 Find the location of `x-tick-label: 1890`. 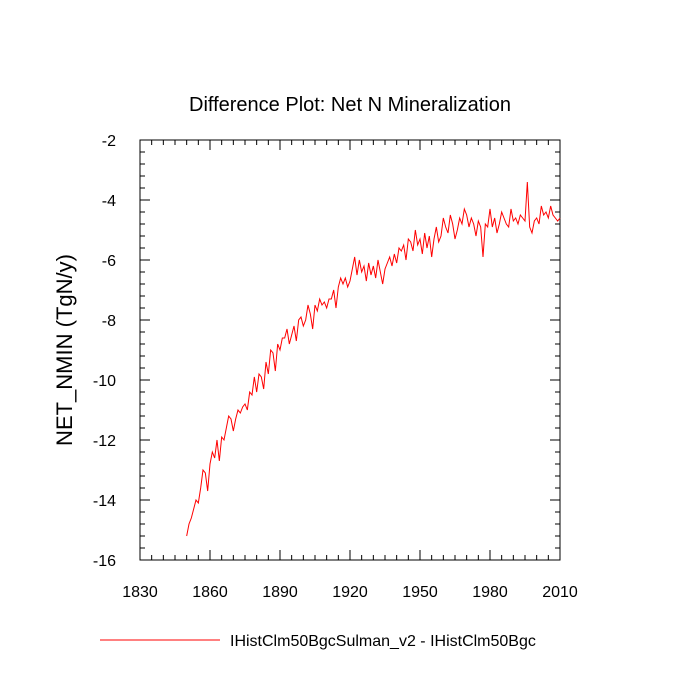

x-tick-label: 1890 is located at coordinates (280, 592).